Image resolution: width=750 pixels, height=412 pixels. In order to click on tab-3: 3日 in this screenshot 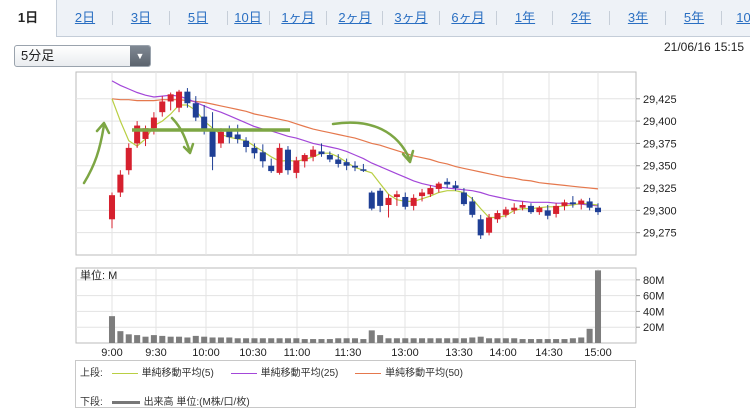, I will do `click(141, 17)`.